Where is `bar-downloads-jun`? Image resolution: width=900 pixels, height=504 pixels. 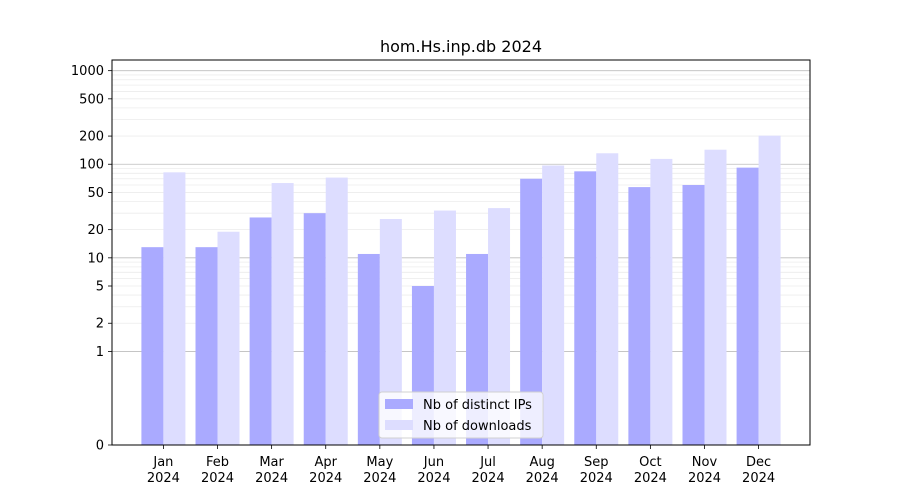 bar-downloads-jun is located at coordinates (444, 327).